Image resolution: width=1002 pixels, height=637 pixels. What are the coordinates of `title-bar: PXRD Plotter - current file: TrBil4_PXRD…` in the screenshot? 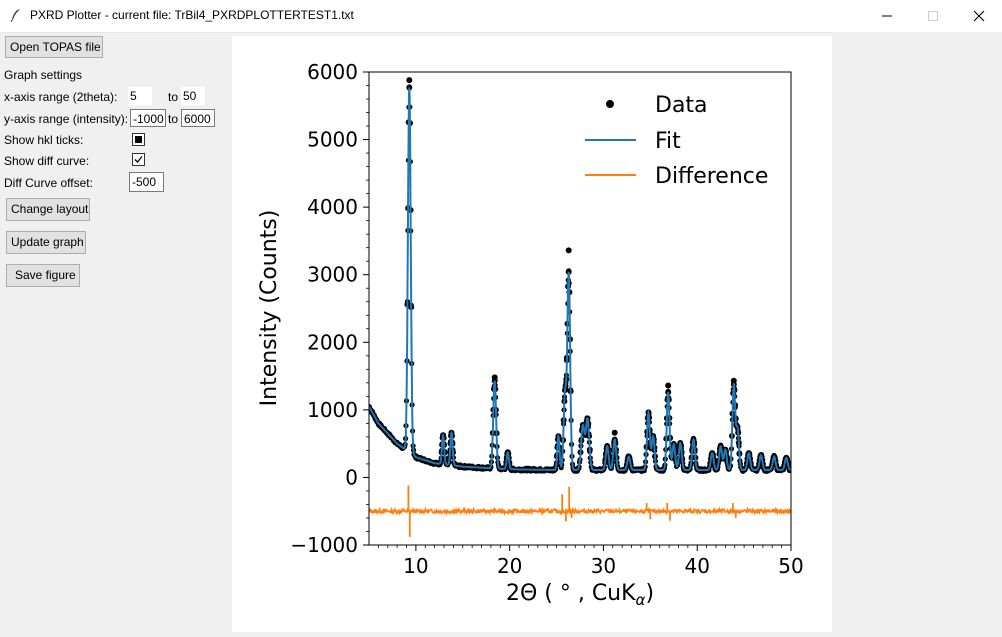 It's located at (501, 16).